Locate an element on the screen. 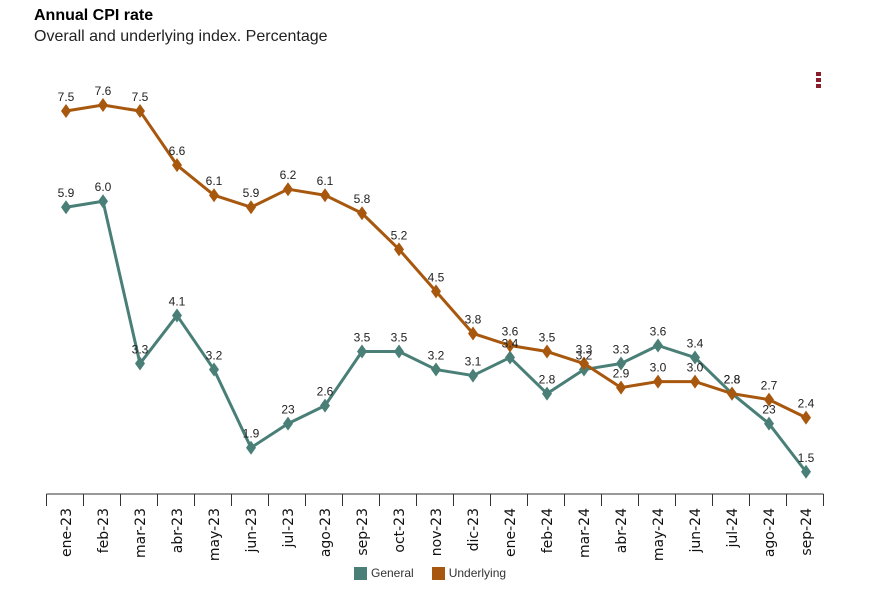  x-tick-label: nov-23 is located at coordinates (437, 532).